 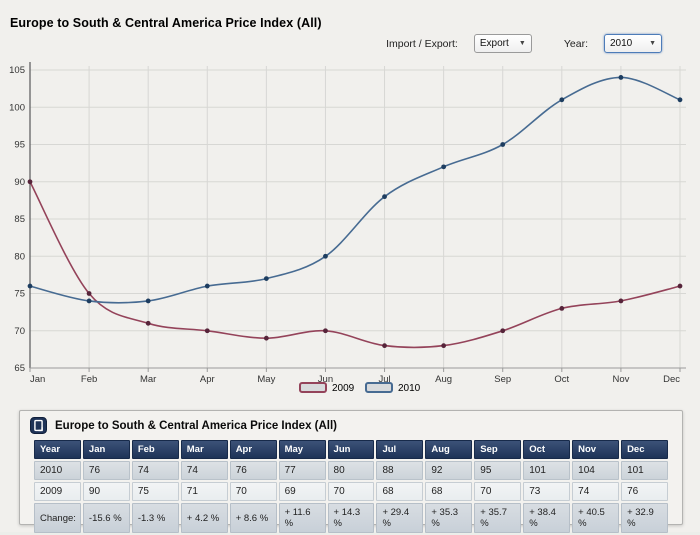 I want to click on import-export-select: Export ▼, so click(x=502, y=43).